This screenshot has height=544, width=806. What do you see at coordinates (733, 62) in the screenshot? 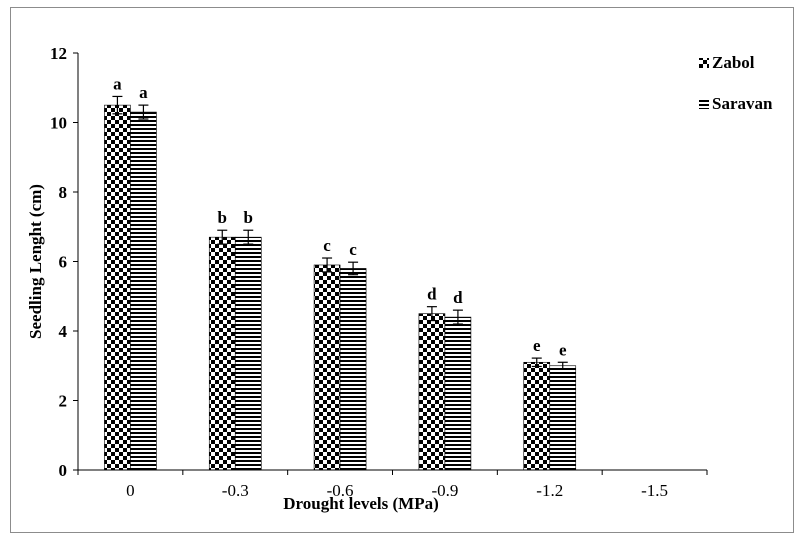
I see `legend-label-zabol: Zabol` at bounding box center [733, 62].